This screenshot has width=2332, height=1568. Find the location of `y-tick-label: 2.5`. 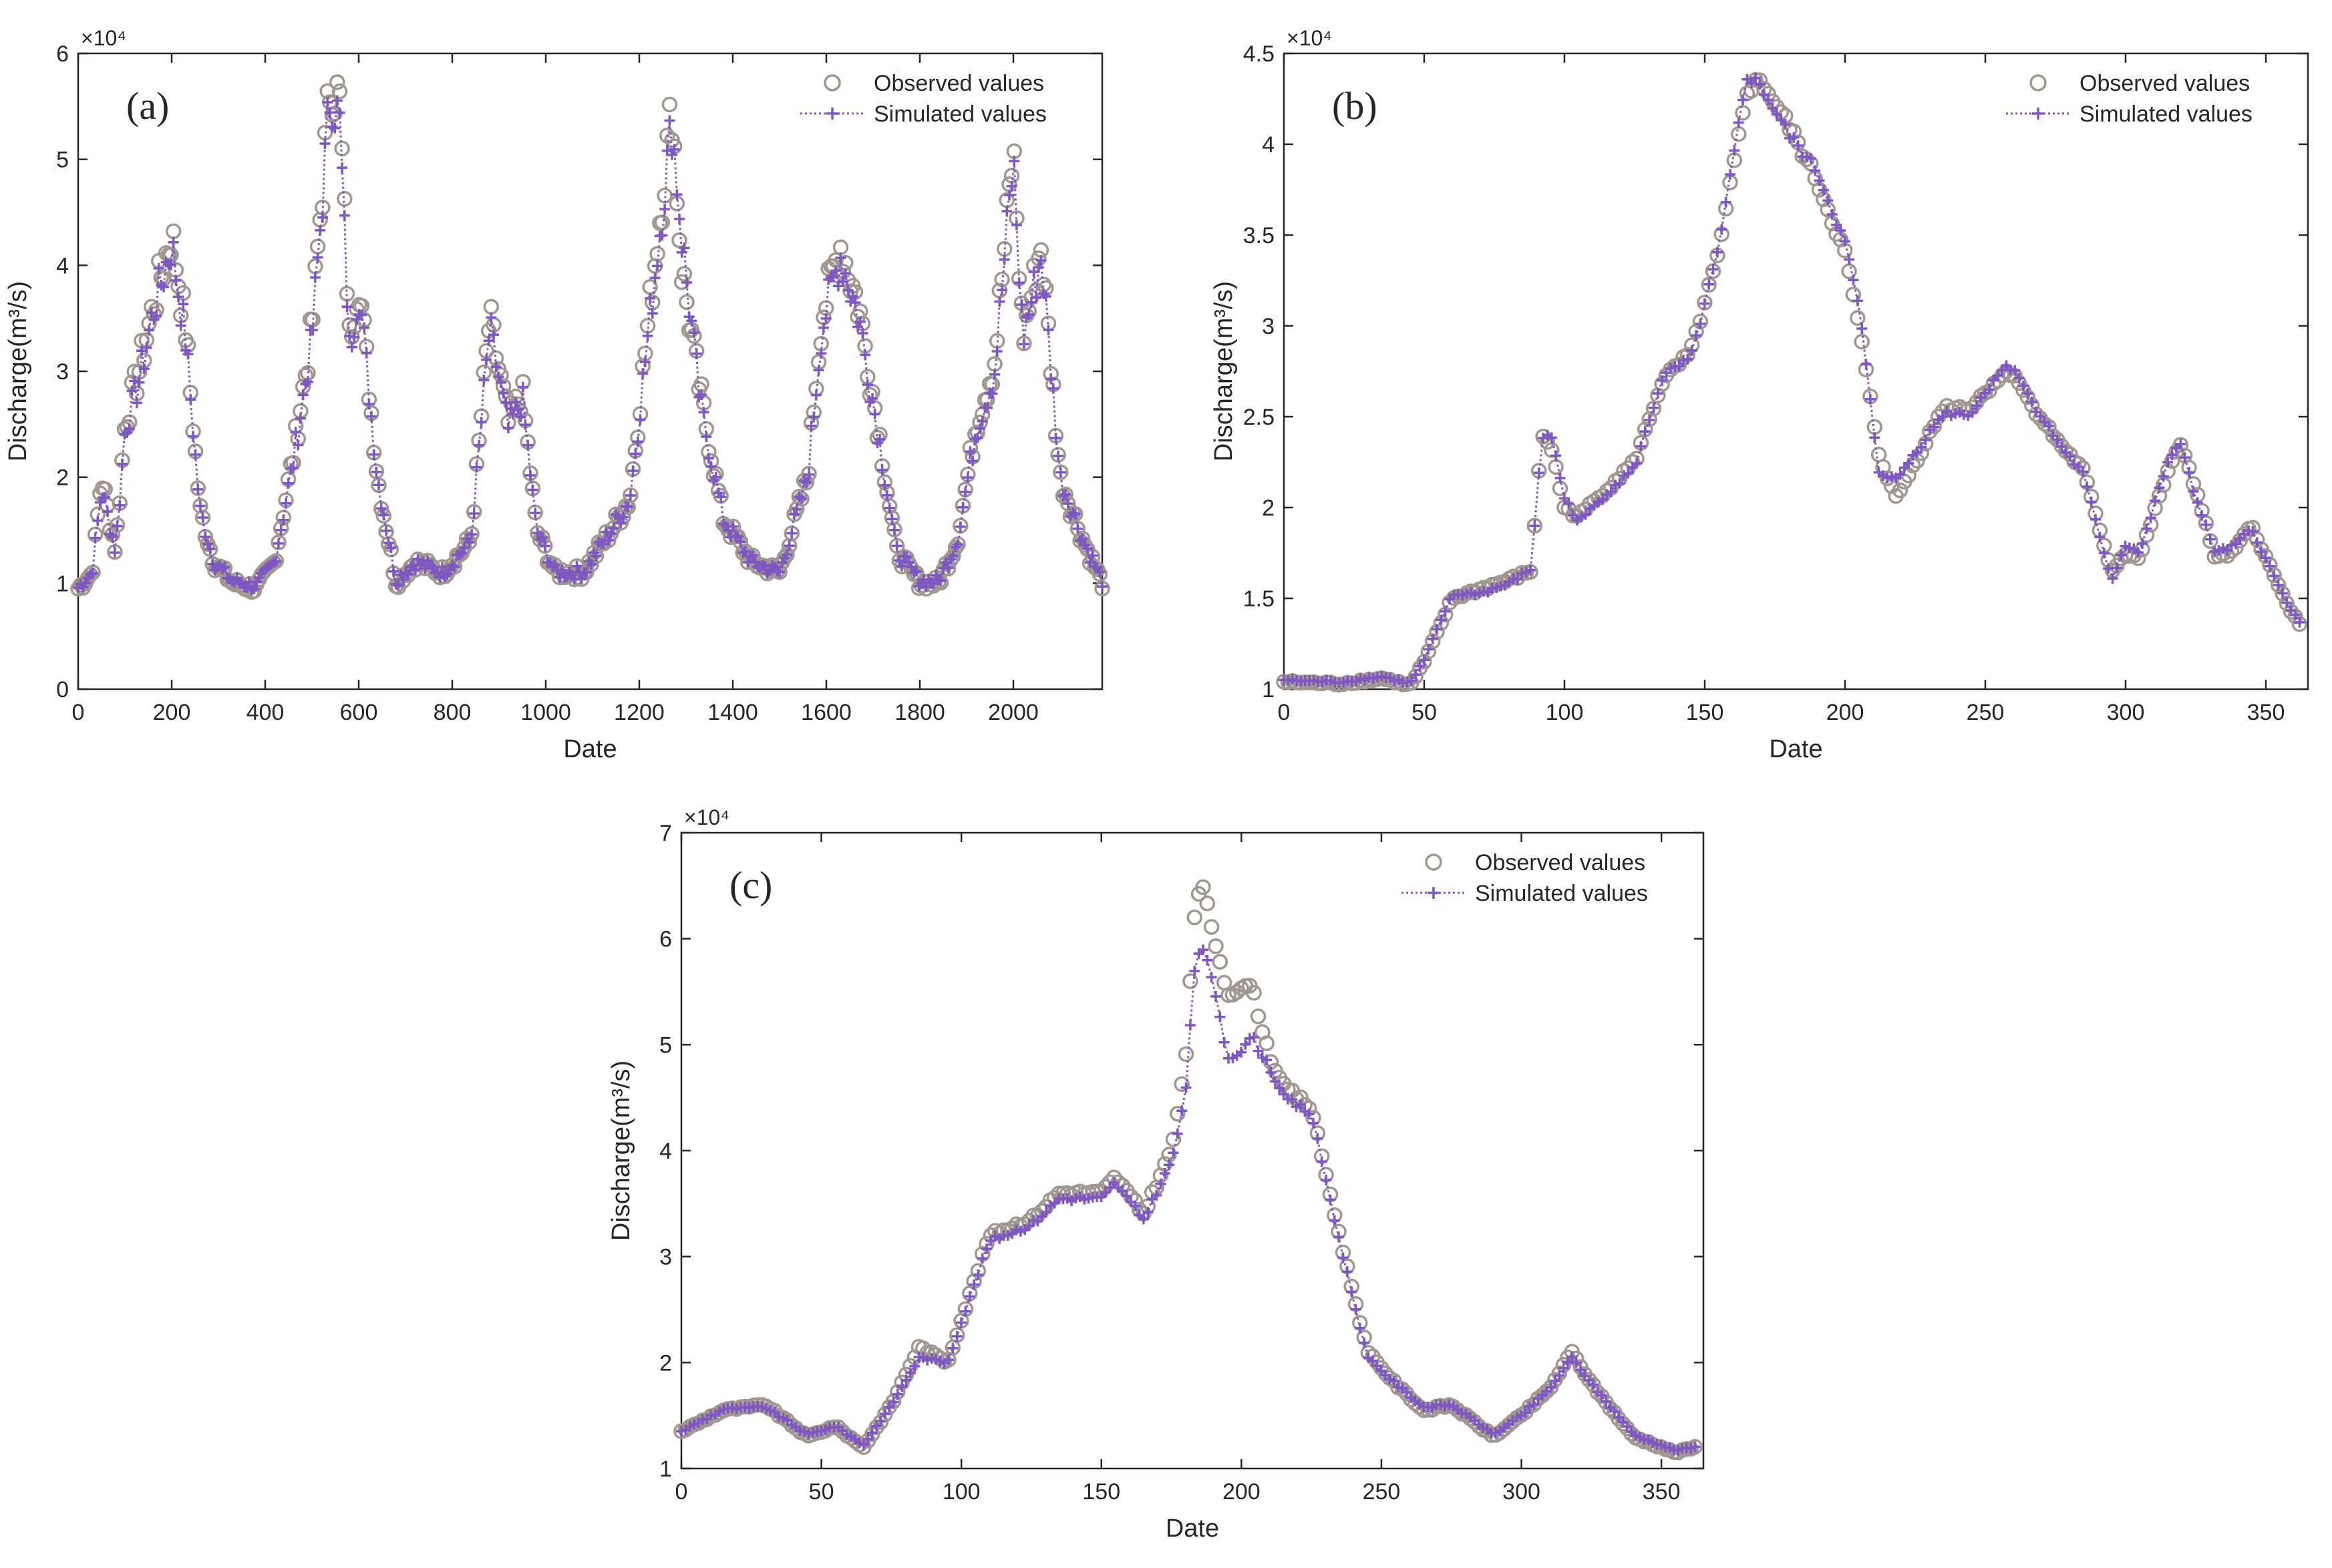

y-tick-label: 2.5 is located at coordinates (1259, 417).